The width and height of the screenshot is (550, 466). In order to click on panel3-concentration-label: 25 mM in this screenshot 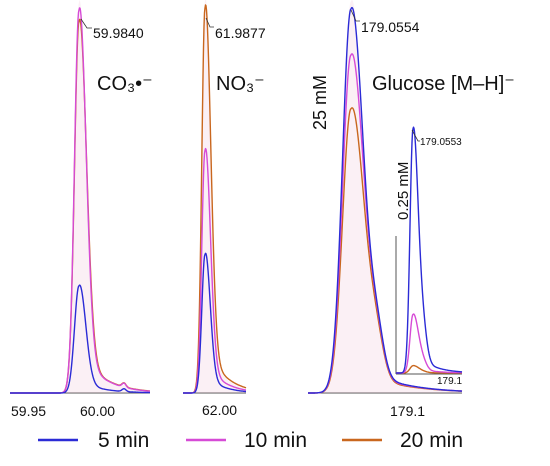, I will do `click(320, 102)`.